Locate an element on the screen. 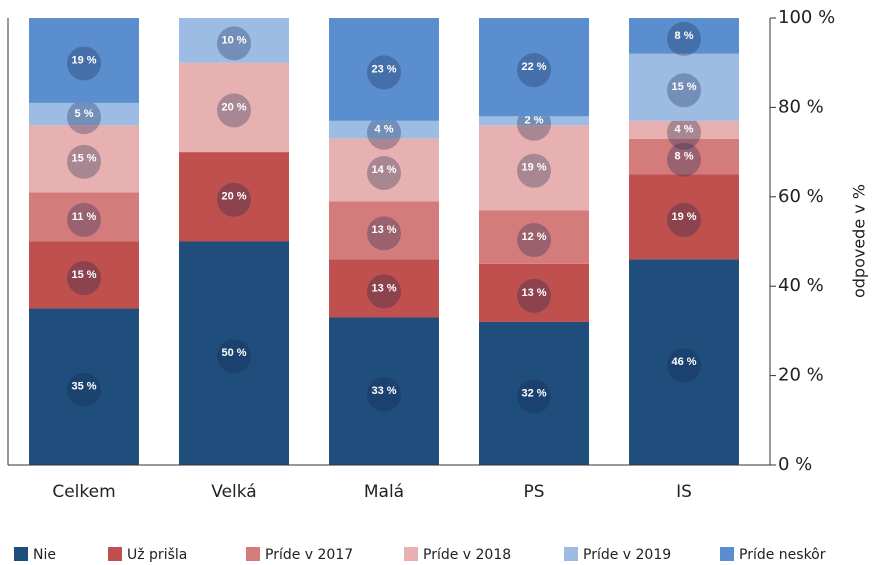 This screenshot has height=565, width=873. data-label: 23 % is located at coordinates (383, 69).